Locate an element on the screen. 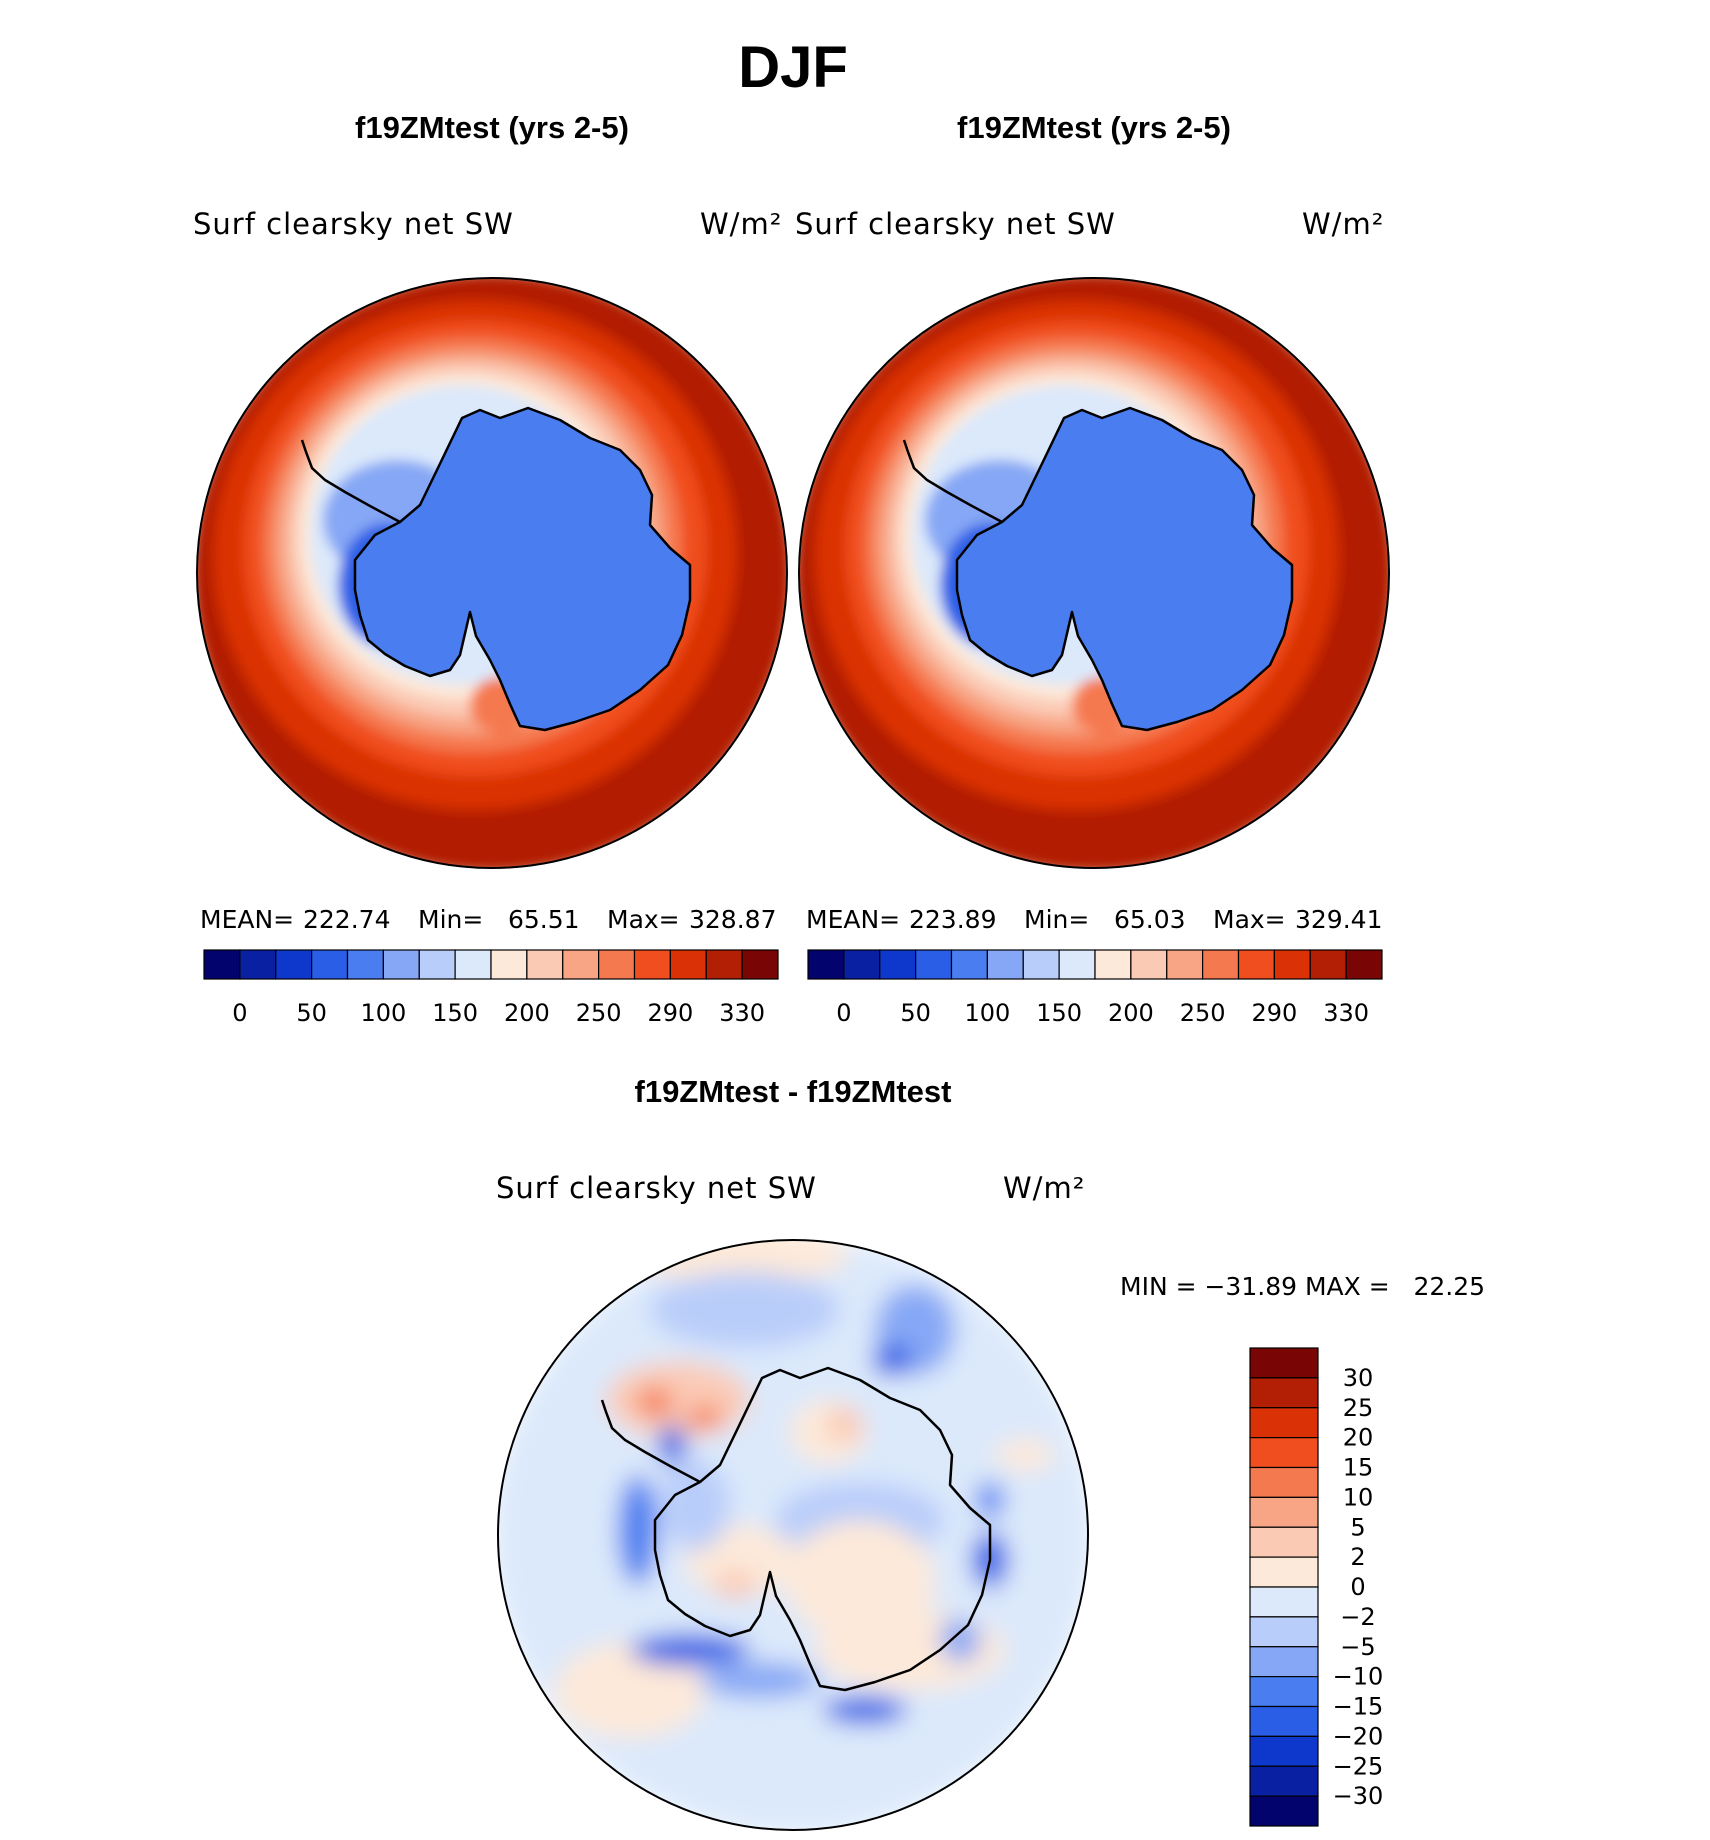  panel-b-map-border is located at coordinates (1094, 573).